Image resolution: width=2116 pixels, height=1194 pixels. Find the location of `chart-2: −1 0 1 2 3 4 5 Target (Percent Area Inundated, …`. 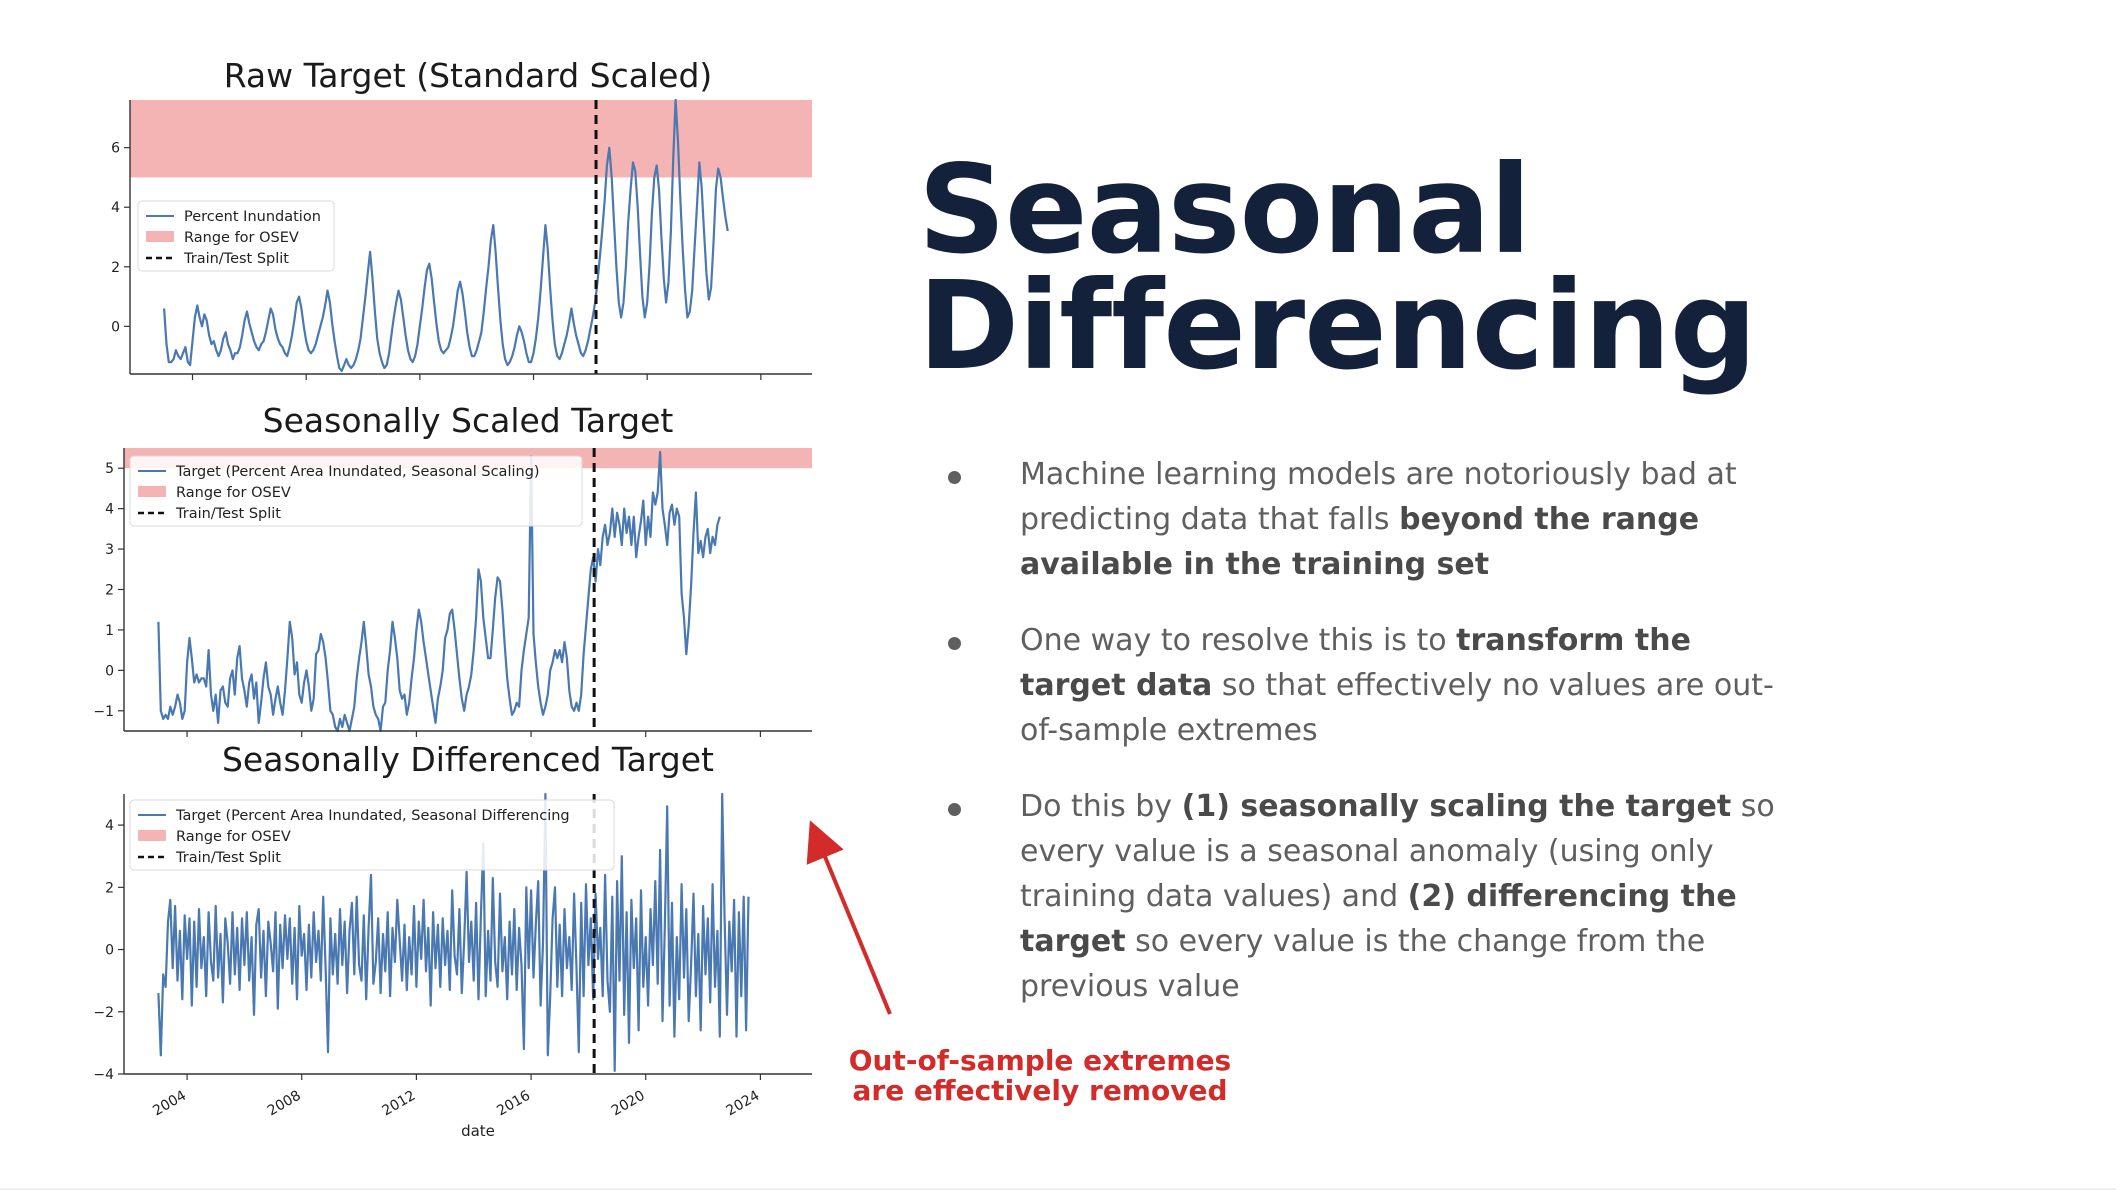

chart-2: −1 0 1 2 3 4 5 Target (Percent Area Inundated, … is located at coordinates (452, 592).